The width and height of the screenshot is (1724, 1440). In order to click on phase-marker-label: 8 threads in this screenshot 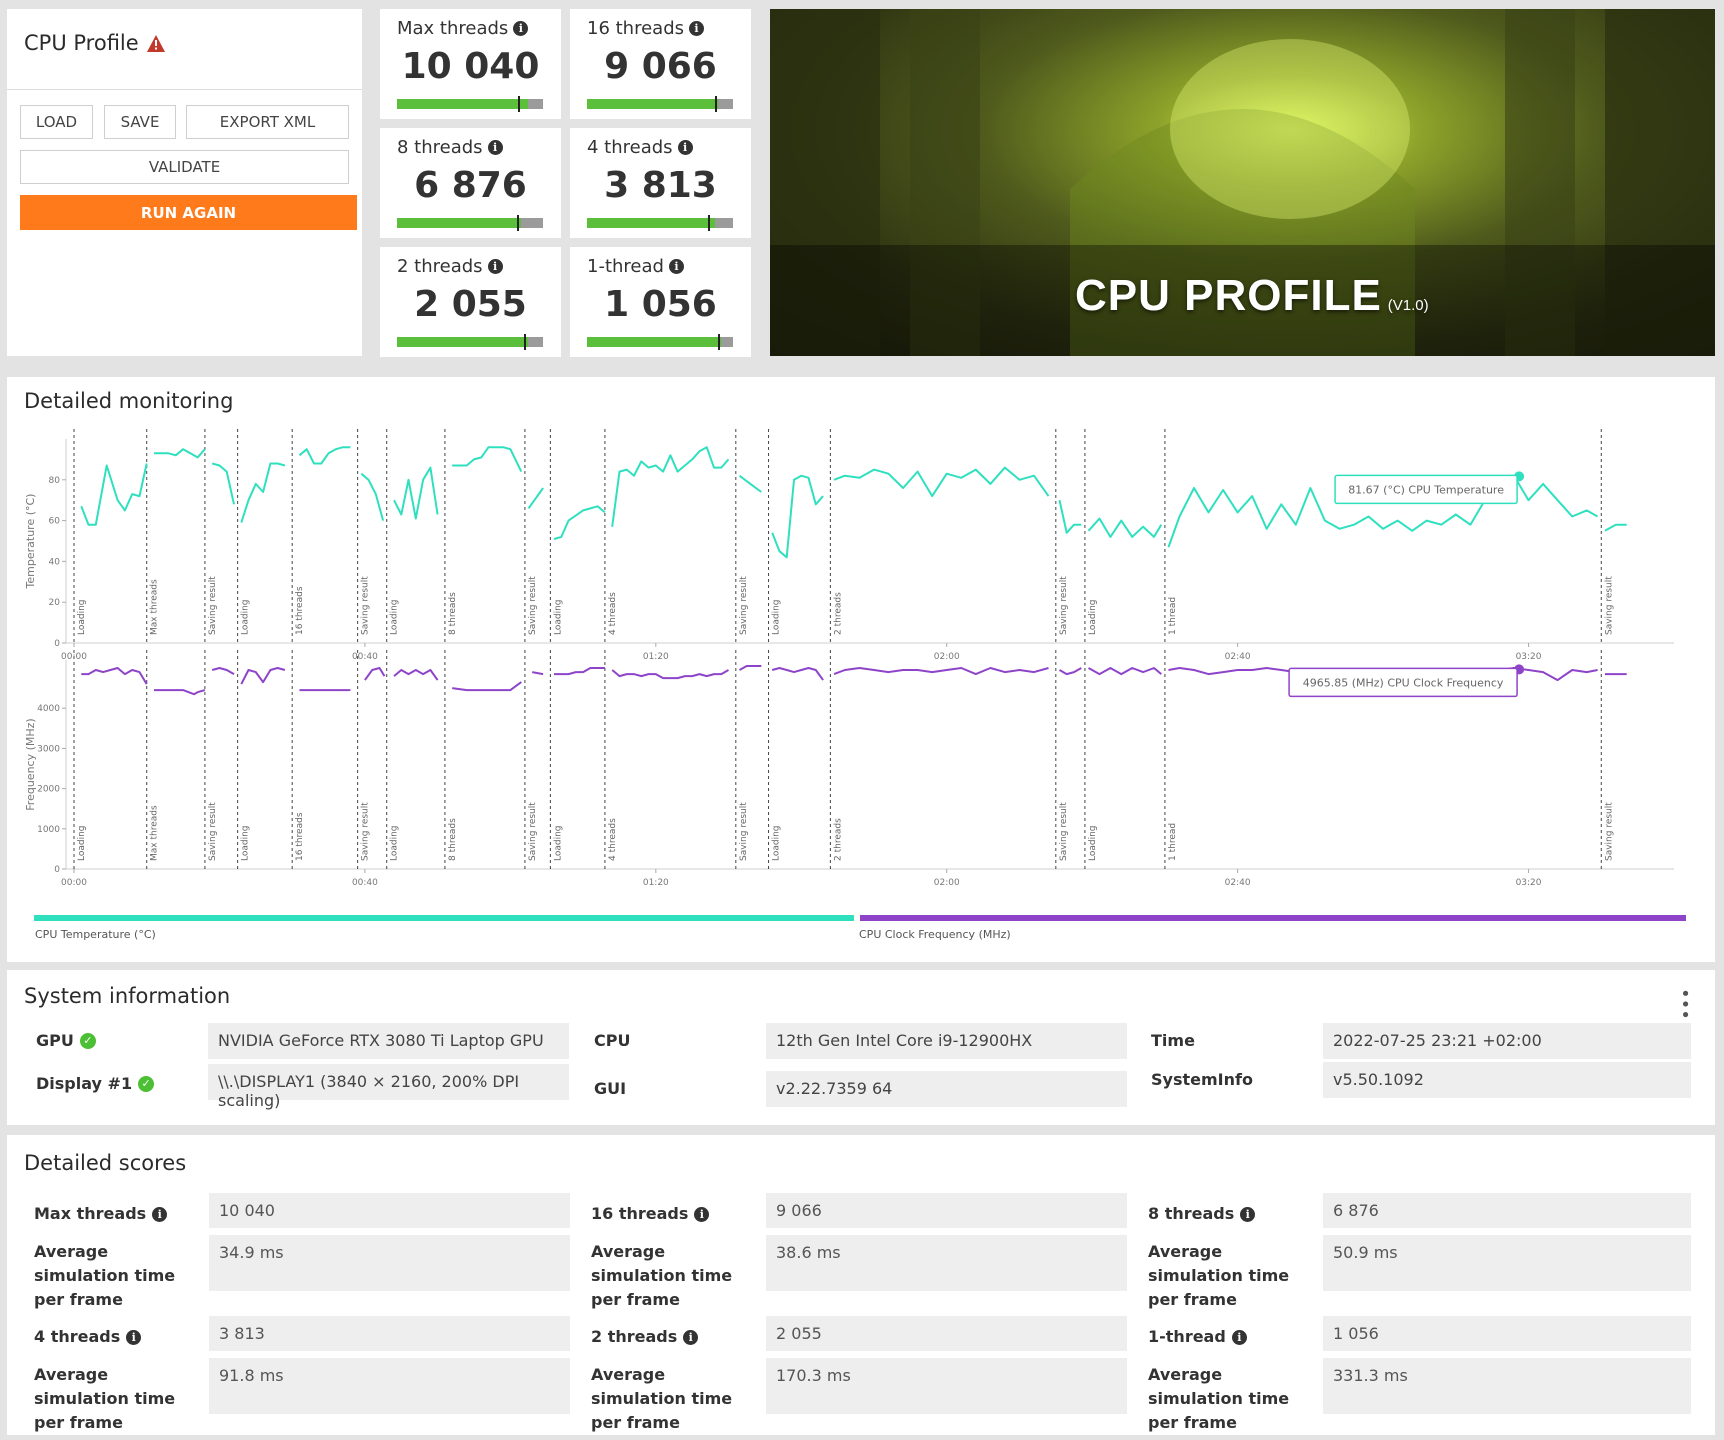, I will do `click(453, 839)`.